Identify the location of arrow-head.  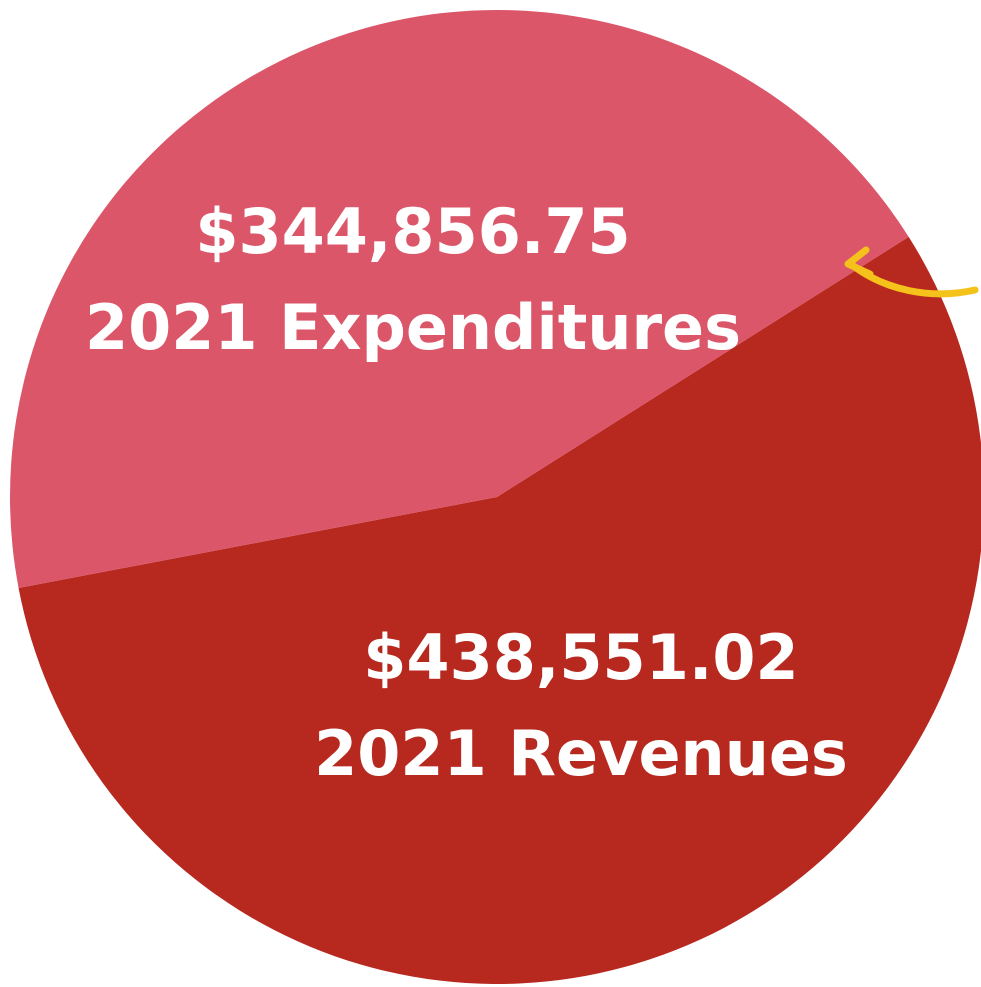
(859, 262).